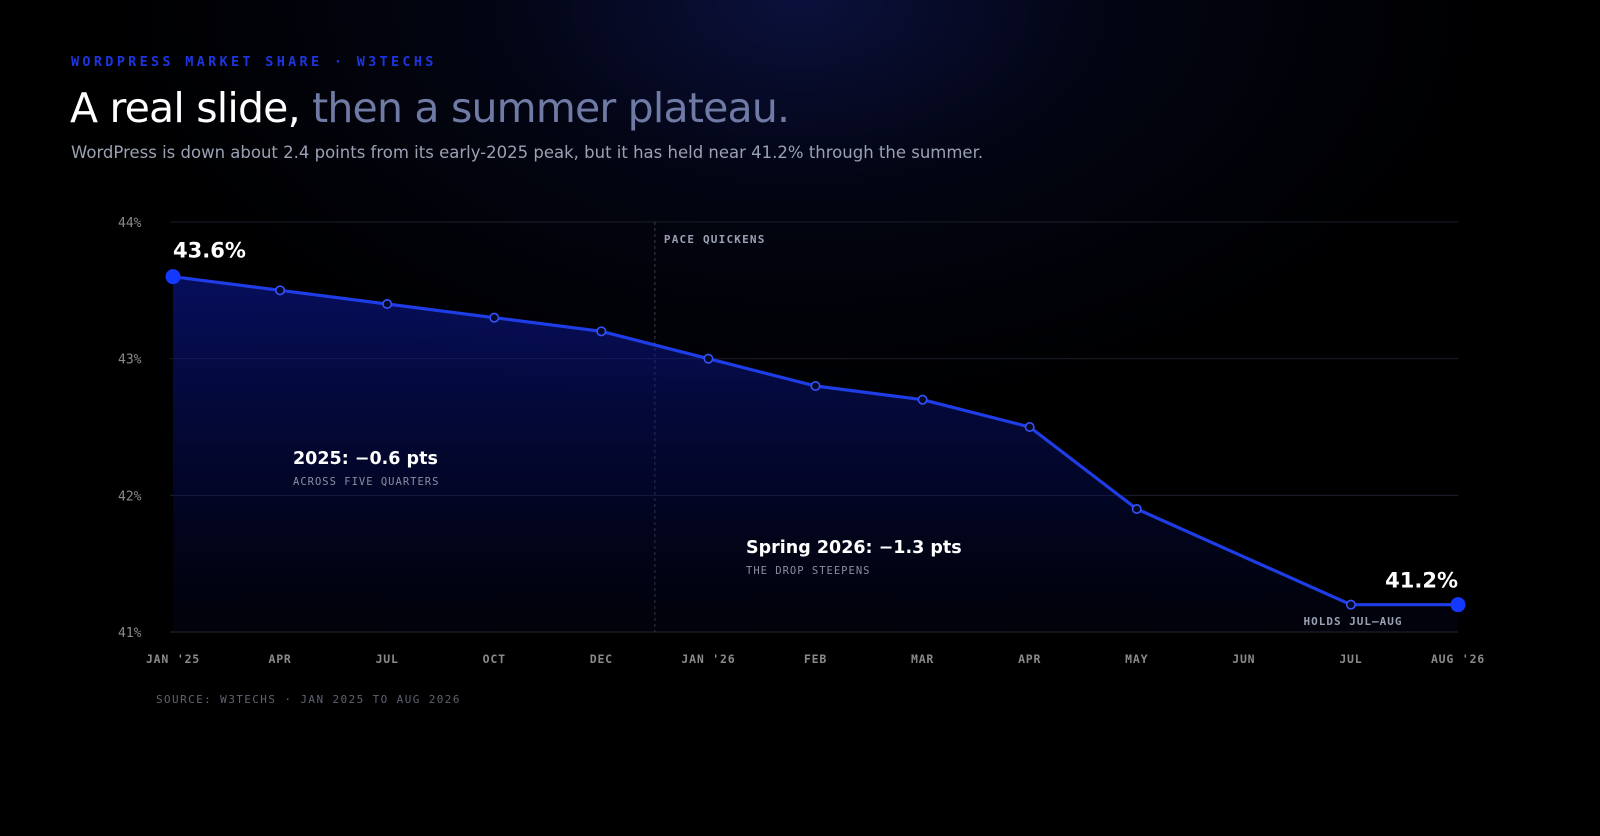 The width and height of the screenshot is (1600, 836). I want to click on x-tick-label: JAN '26, so click(708, 659).